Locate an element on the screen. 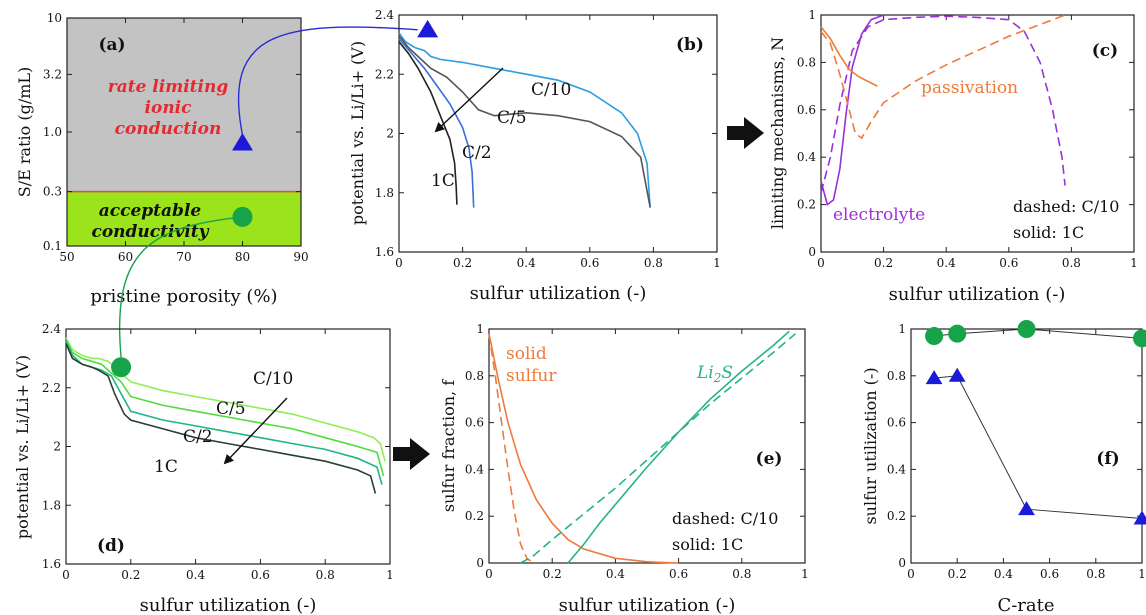 This screenshot has width=1146, height=615. panel-label-e: (e) is located at coordinates (769, 459).